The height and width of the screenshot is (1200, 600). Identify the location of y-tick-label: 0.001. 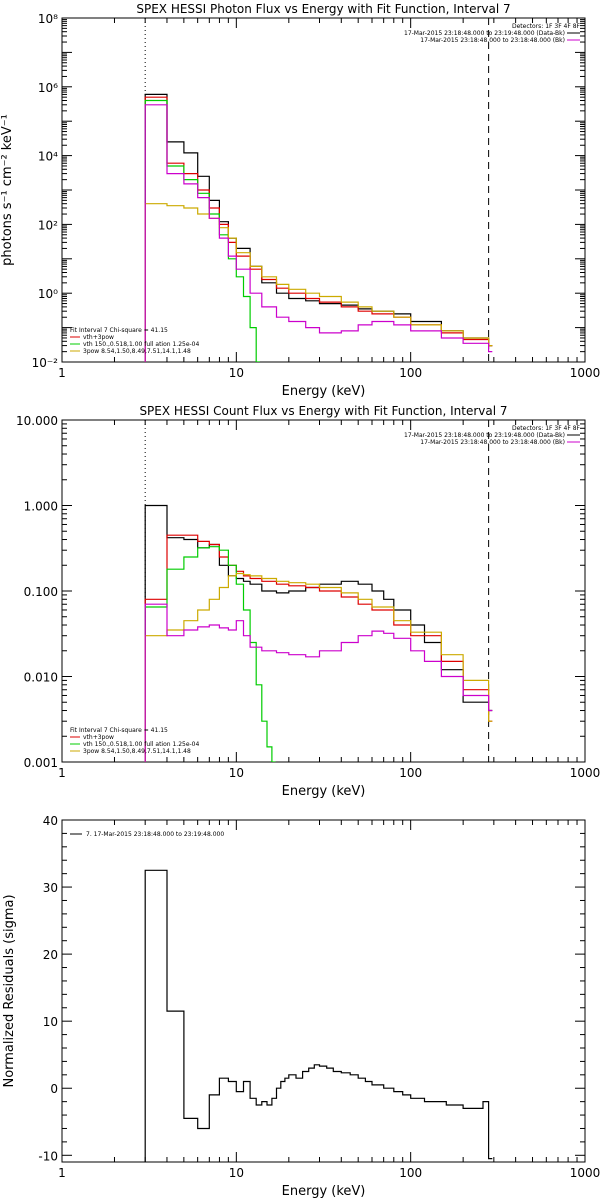
(41, 763).